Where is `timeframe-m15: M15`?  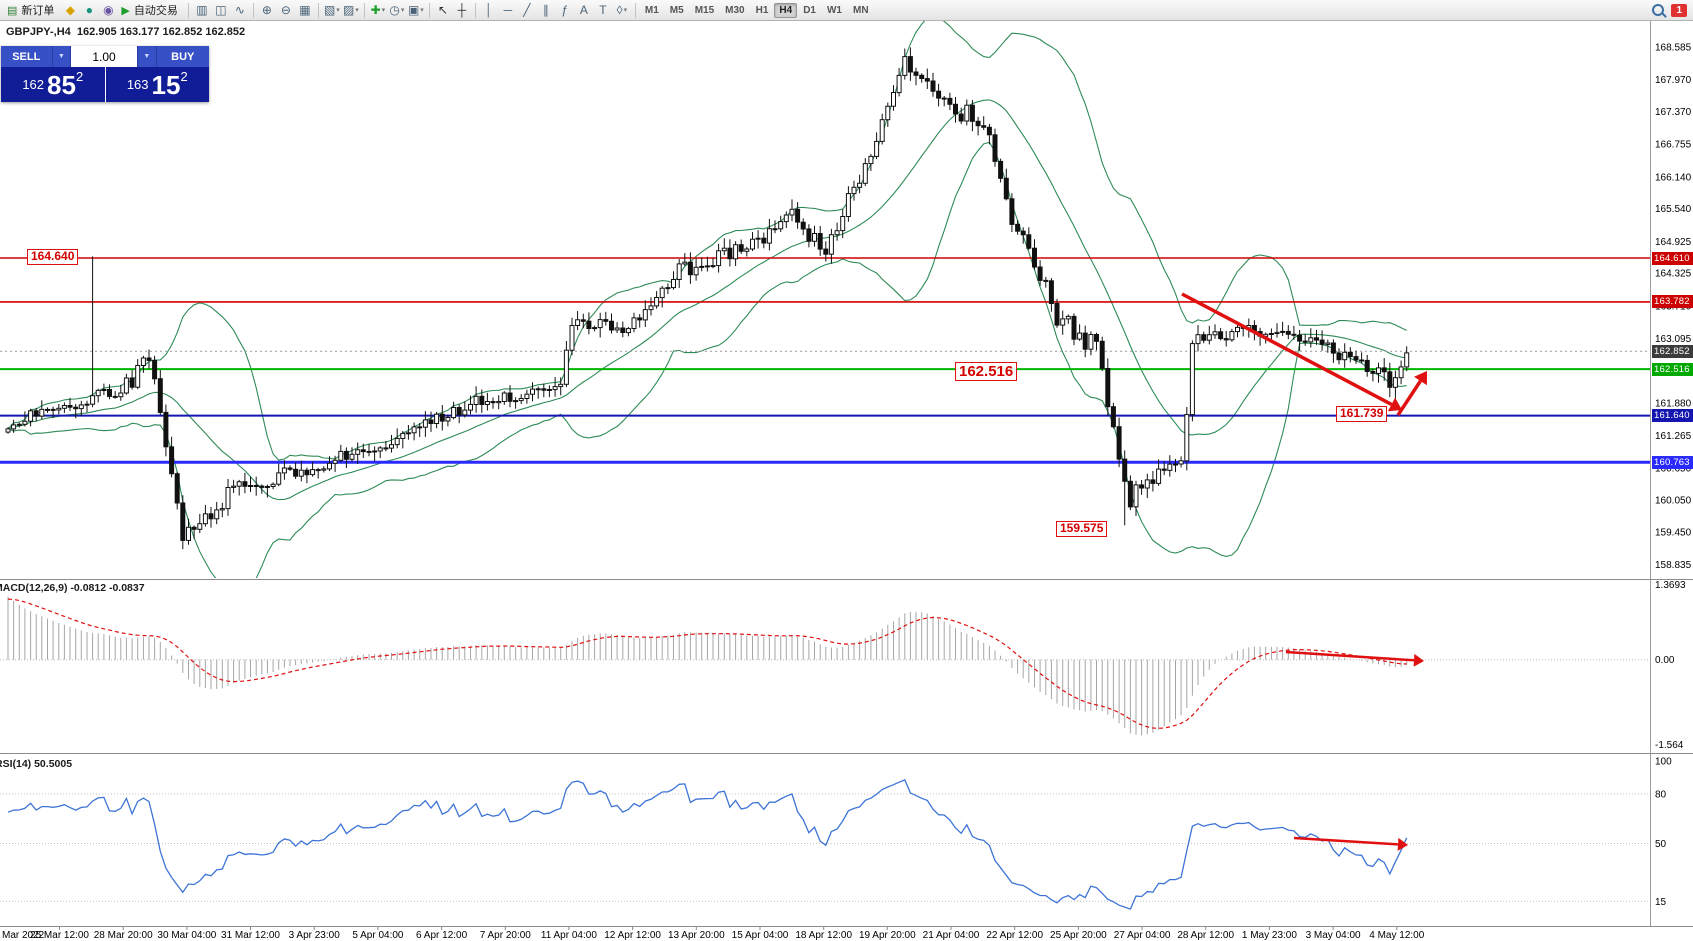
timeframe-m15: M15 is located at coordinates (704, 10).